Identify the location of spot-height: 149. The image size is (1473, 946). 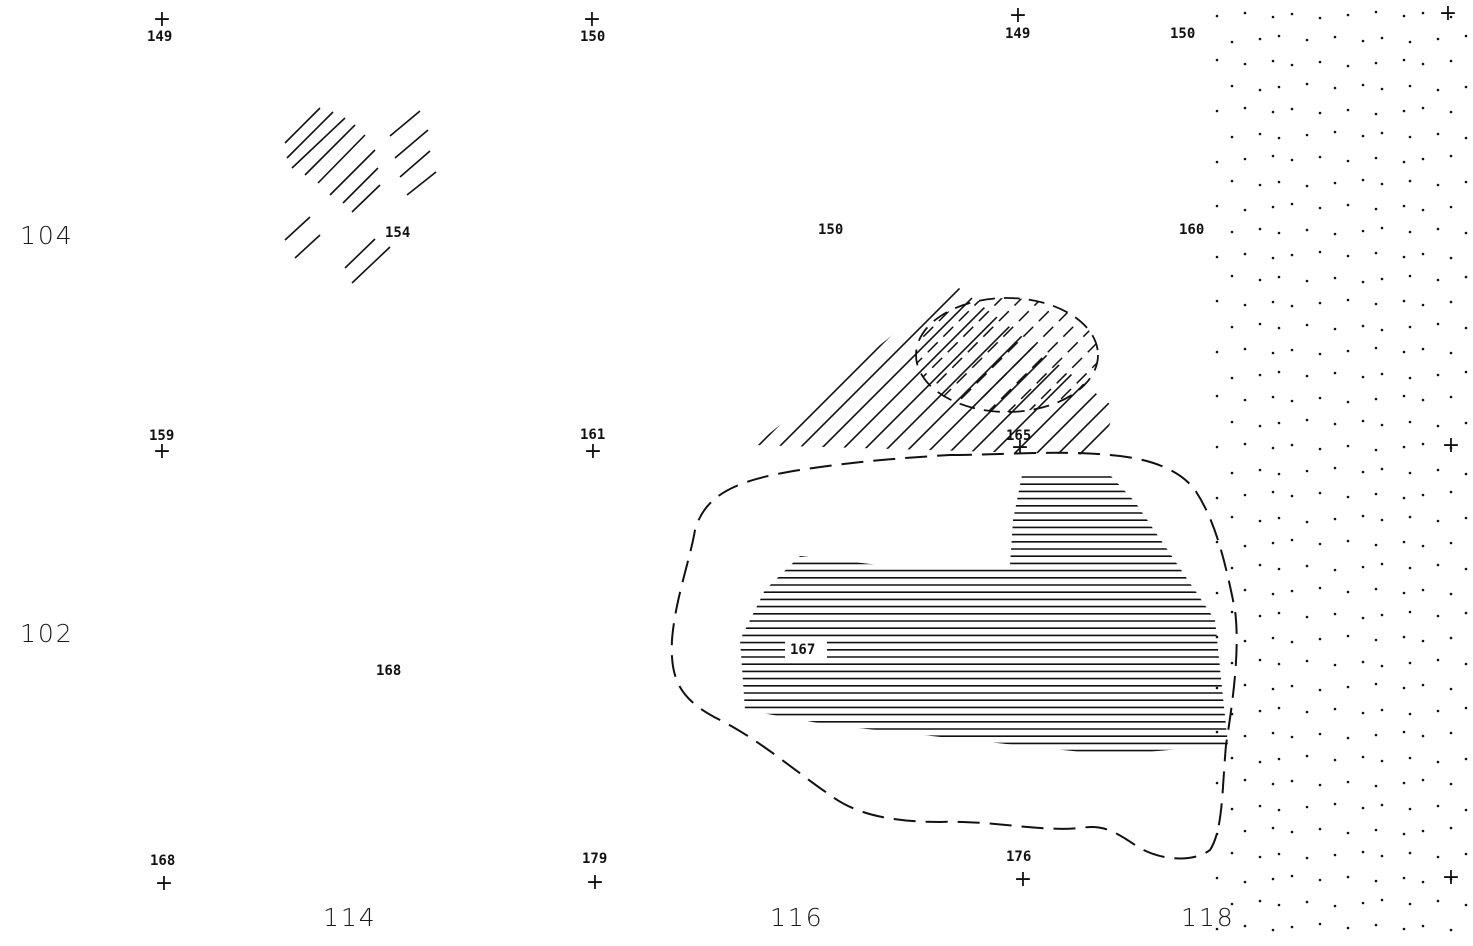
(1018, 34).